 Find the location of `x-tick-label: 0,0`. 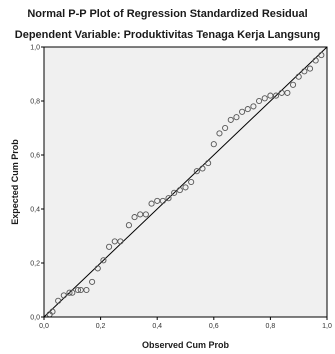

x-tick-label: 0,0 is located at coordinates (44, 326).